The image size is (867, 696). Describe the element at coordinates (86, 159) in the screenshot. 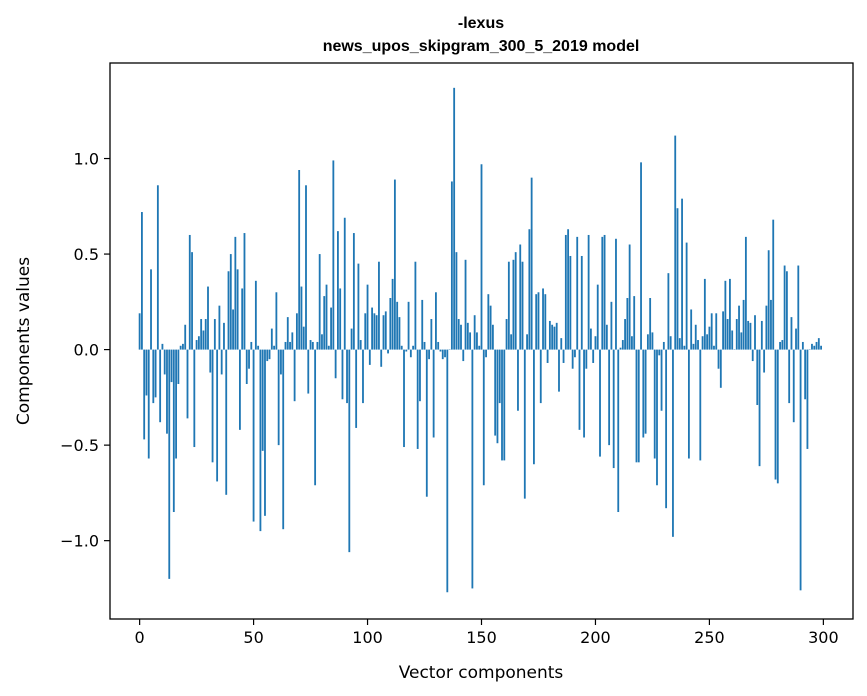

I see `y-tick-label: 1.0` at that location.